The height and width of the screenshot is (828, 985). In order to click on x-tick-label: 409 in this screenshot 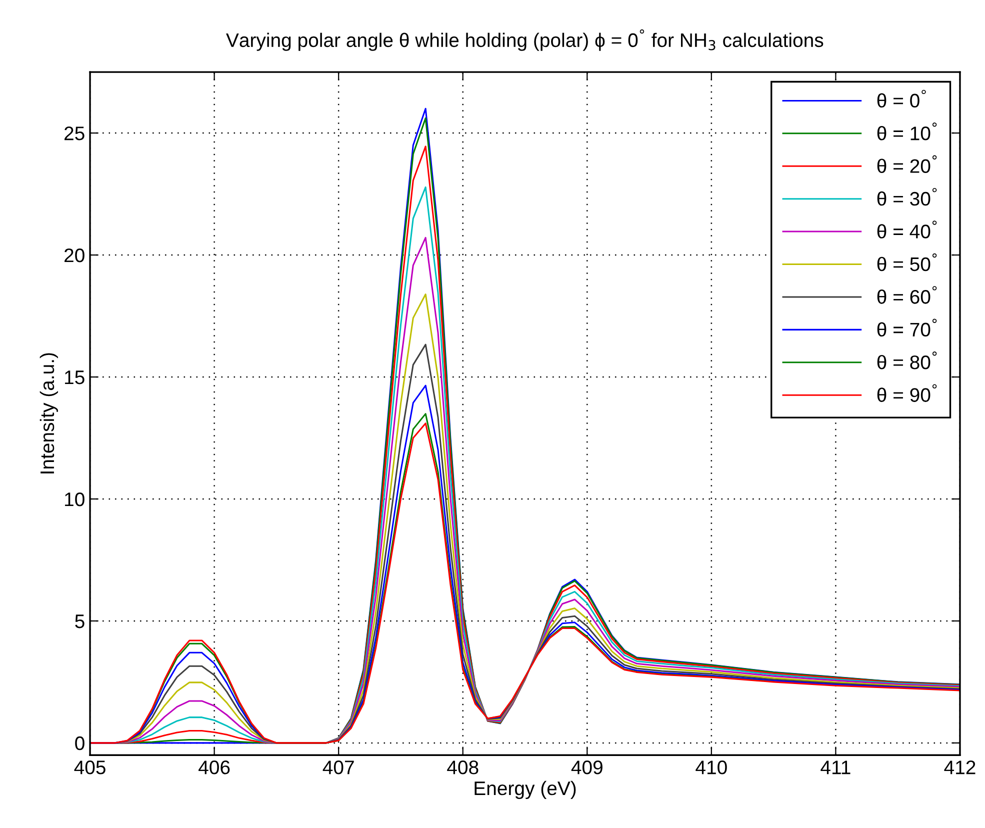, I will do `click(586, 767)`.